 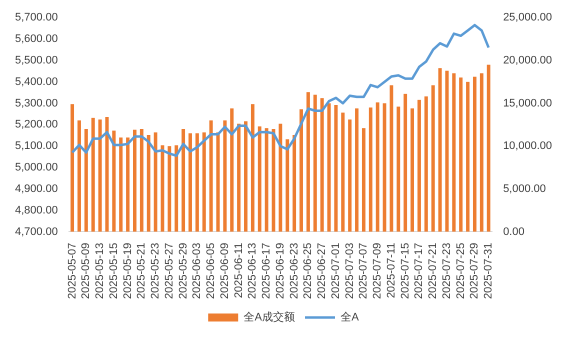 I want to click on x-tick-label: 2025-05-09, so click(x=86, y=271).